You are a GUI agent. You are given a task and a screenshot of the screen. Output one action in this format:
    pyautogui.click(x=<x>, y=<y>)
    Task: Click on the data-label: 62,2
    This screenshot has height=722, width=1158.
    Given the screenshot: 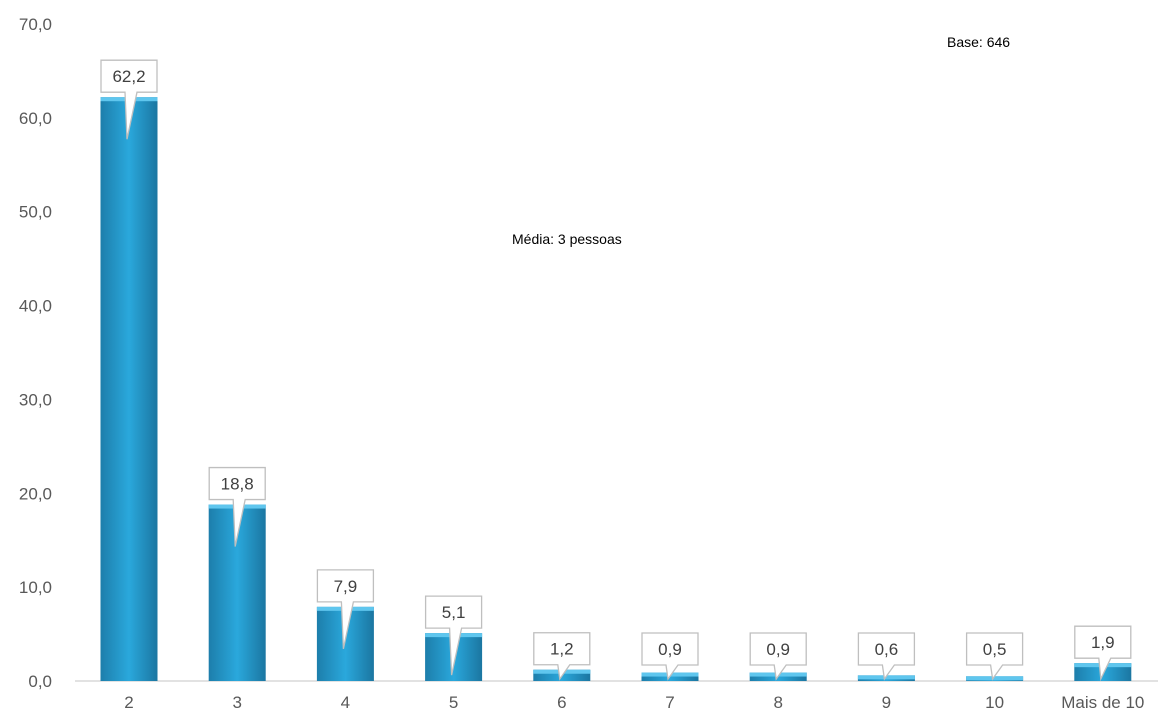 What is the action you would take?
    pyautogui.click(x=128, y=76)
    